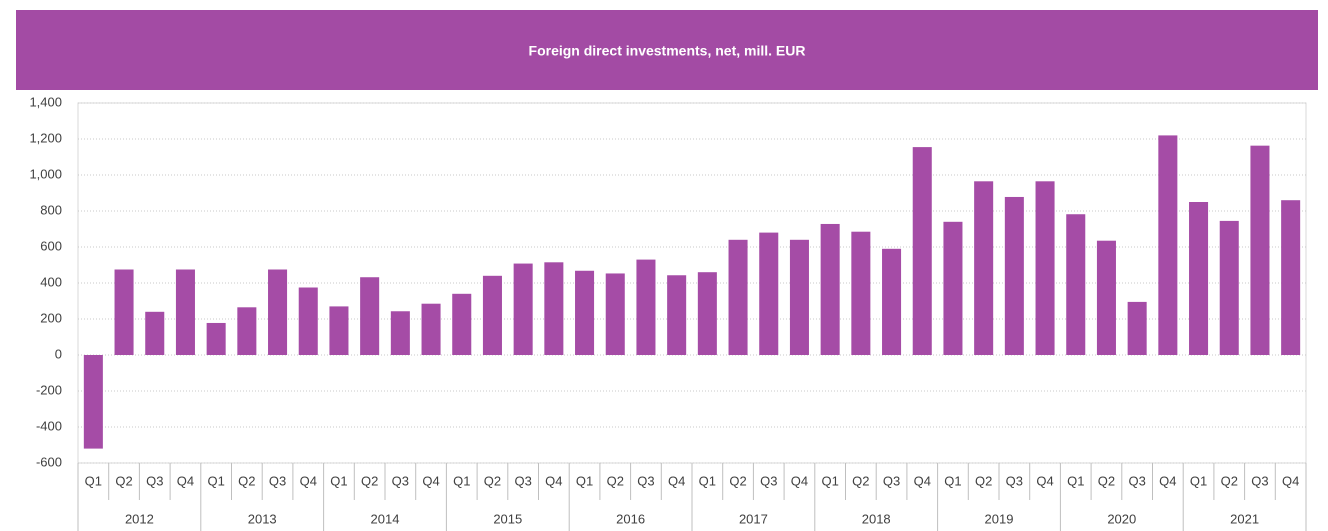 This screenshot has width=1328, height=531. Describe the element at coordinates (385, 518) in the screenshot. I see `x-group-label: 2014` at that location.